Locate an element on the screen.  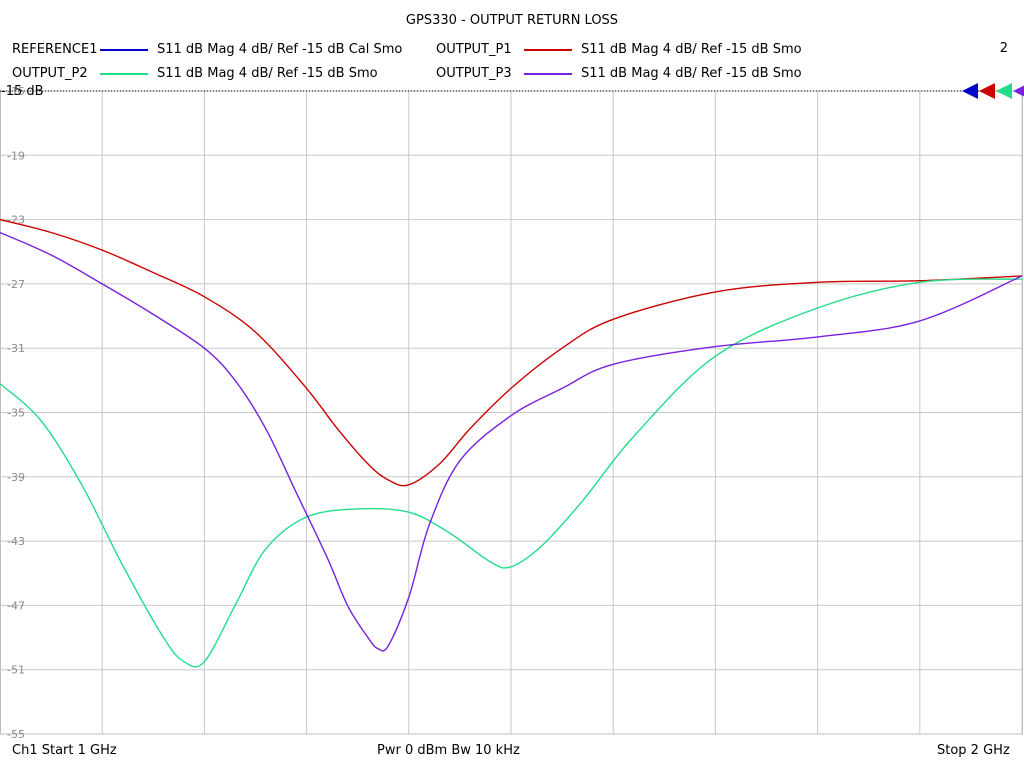
y-tick-label: -31 is located at coordinates (16, 348).